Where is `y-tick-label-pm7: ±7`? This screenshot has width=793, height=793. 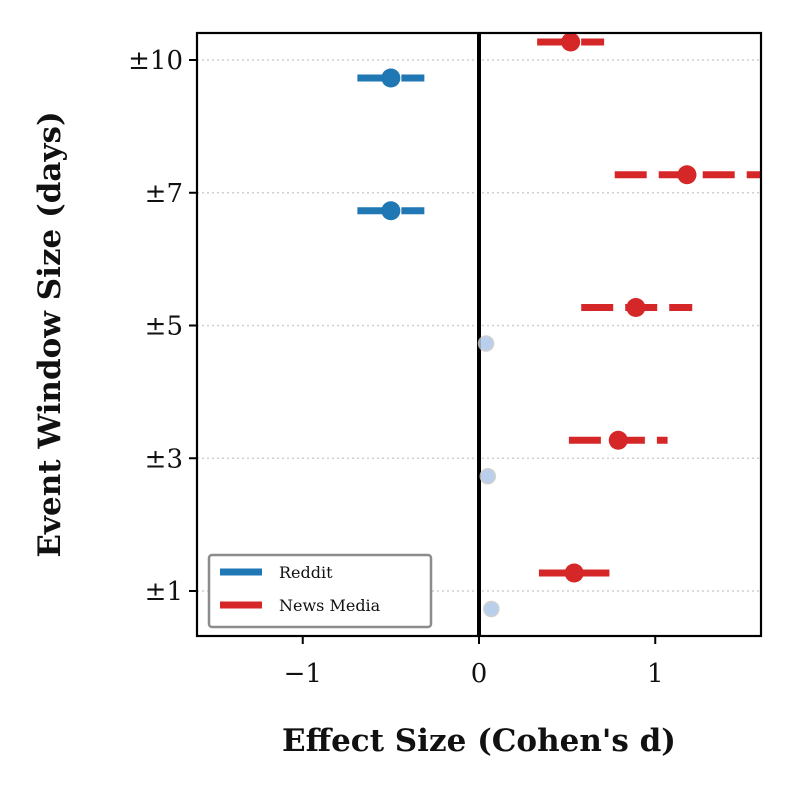 y-tick-label-pm7: ±7 is located at coordinates (164, 194).